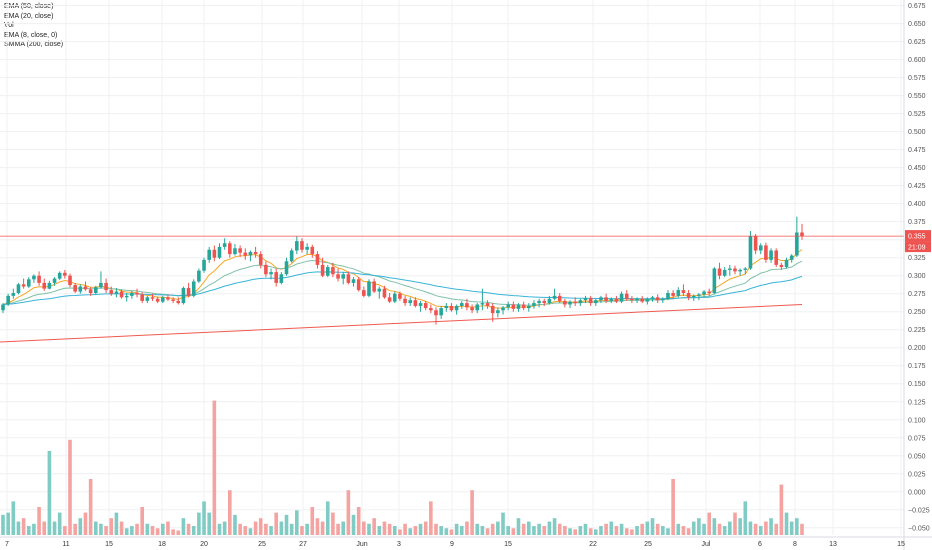 This screenshot has height=550, width=932. What do you see at coordinates (162, 544) in the screenshot?
I see `time-tick-label: 18` at bounding box center [162, 544].